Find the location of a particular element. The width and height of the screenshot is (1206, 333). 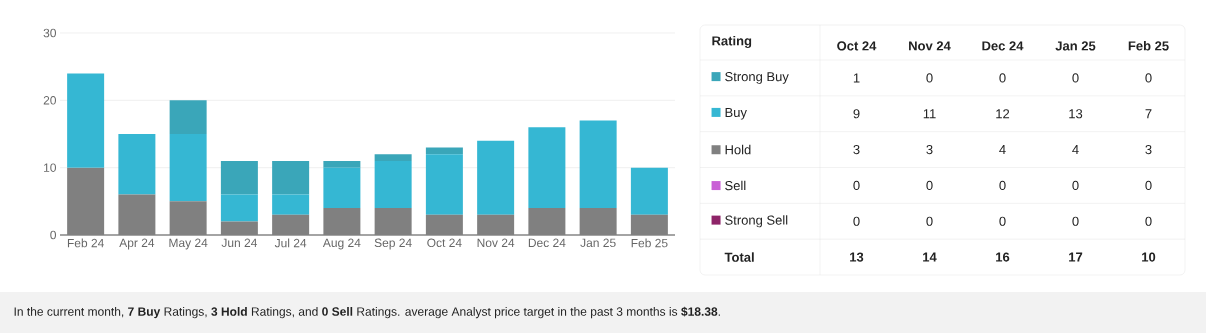

y-tick-label: Strong Buy is located at coordinates (757, 78).